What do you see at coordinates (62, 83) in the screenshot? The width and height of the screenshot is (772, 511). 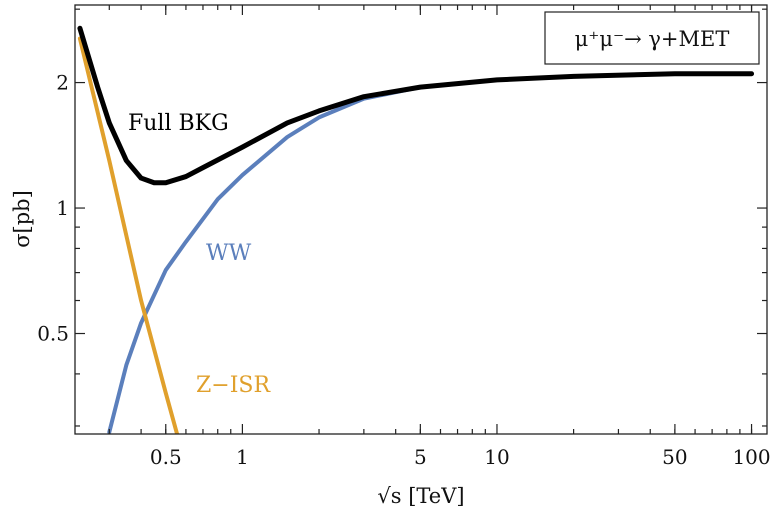 I see `y-tick-label: 2` at bounding box center [62, 83].